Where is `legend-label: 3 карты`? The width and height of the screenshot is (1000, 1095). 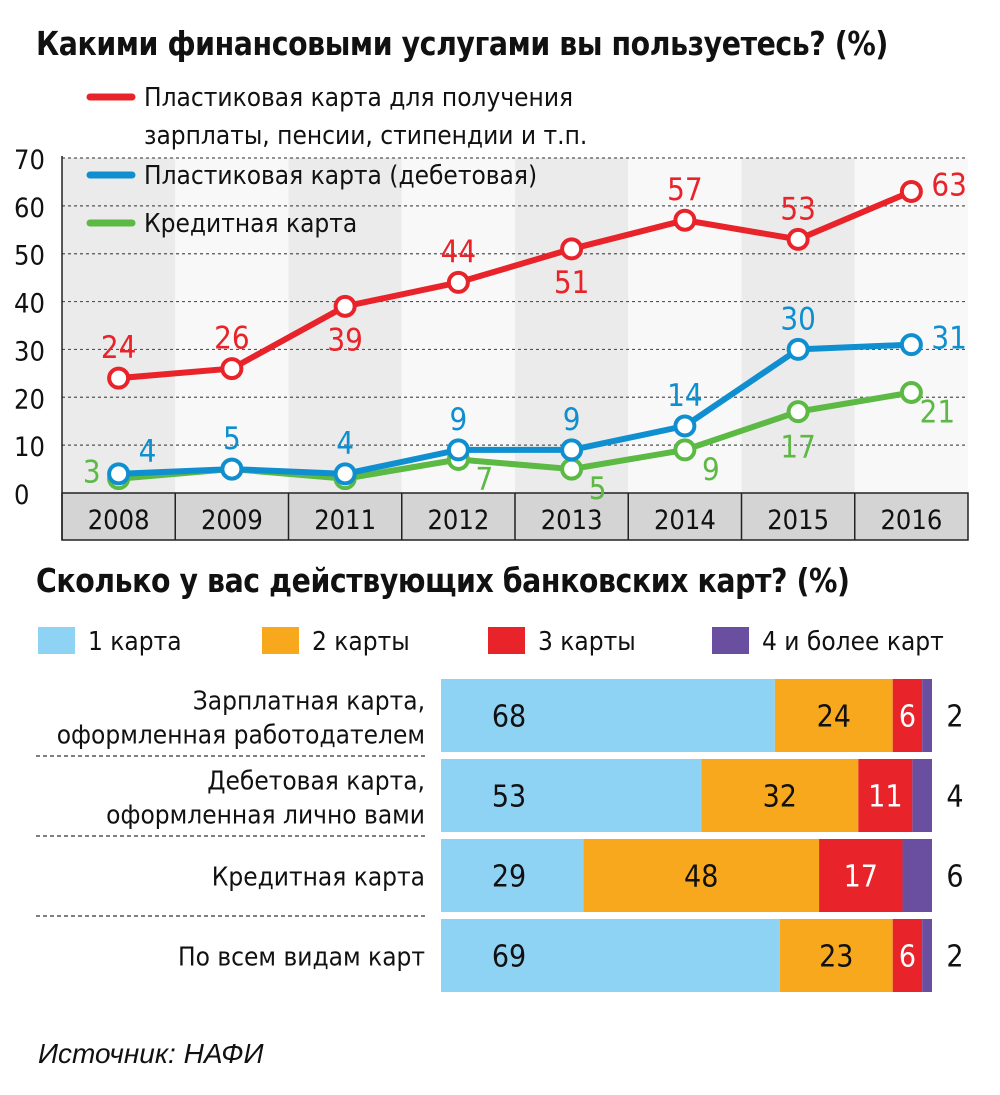 legend-label: 3 карты is located at coordinates (587, 642).